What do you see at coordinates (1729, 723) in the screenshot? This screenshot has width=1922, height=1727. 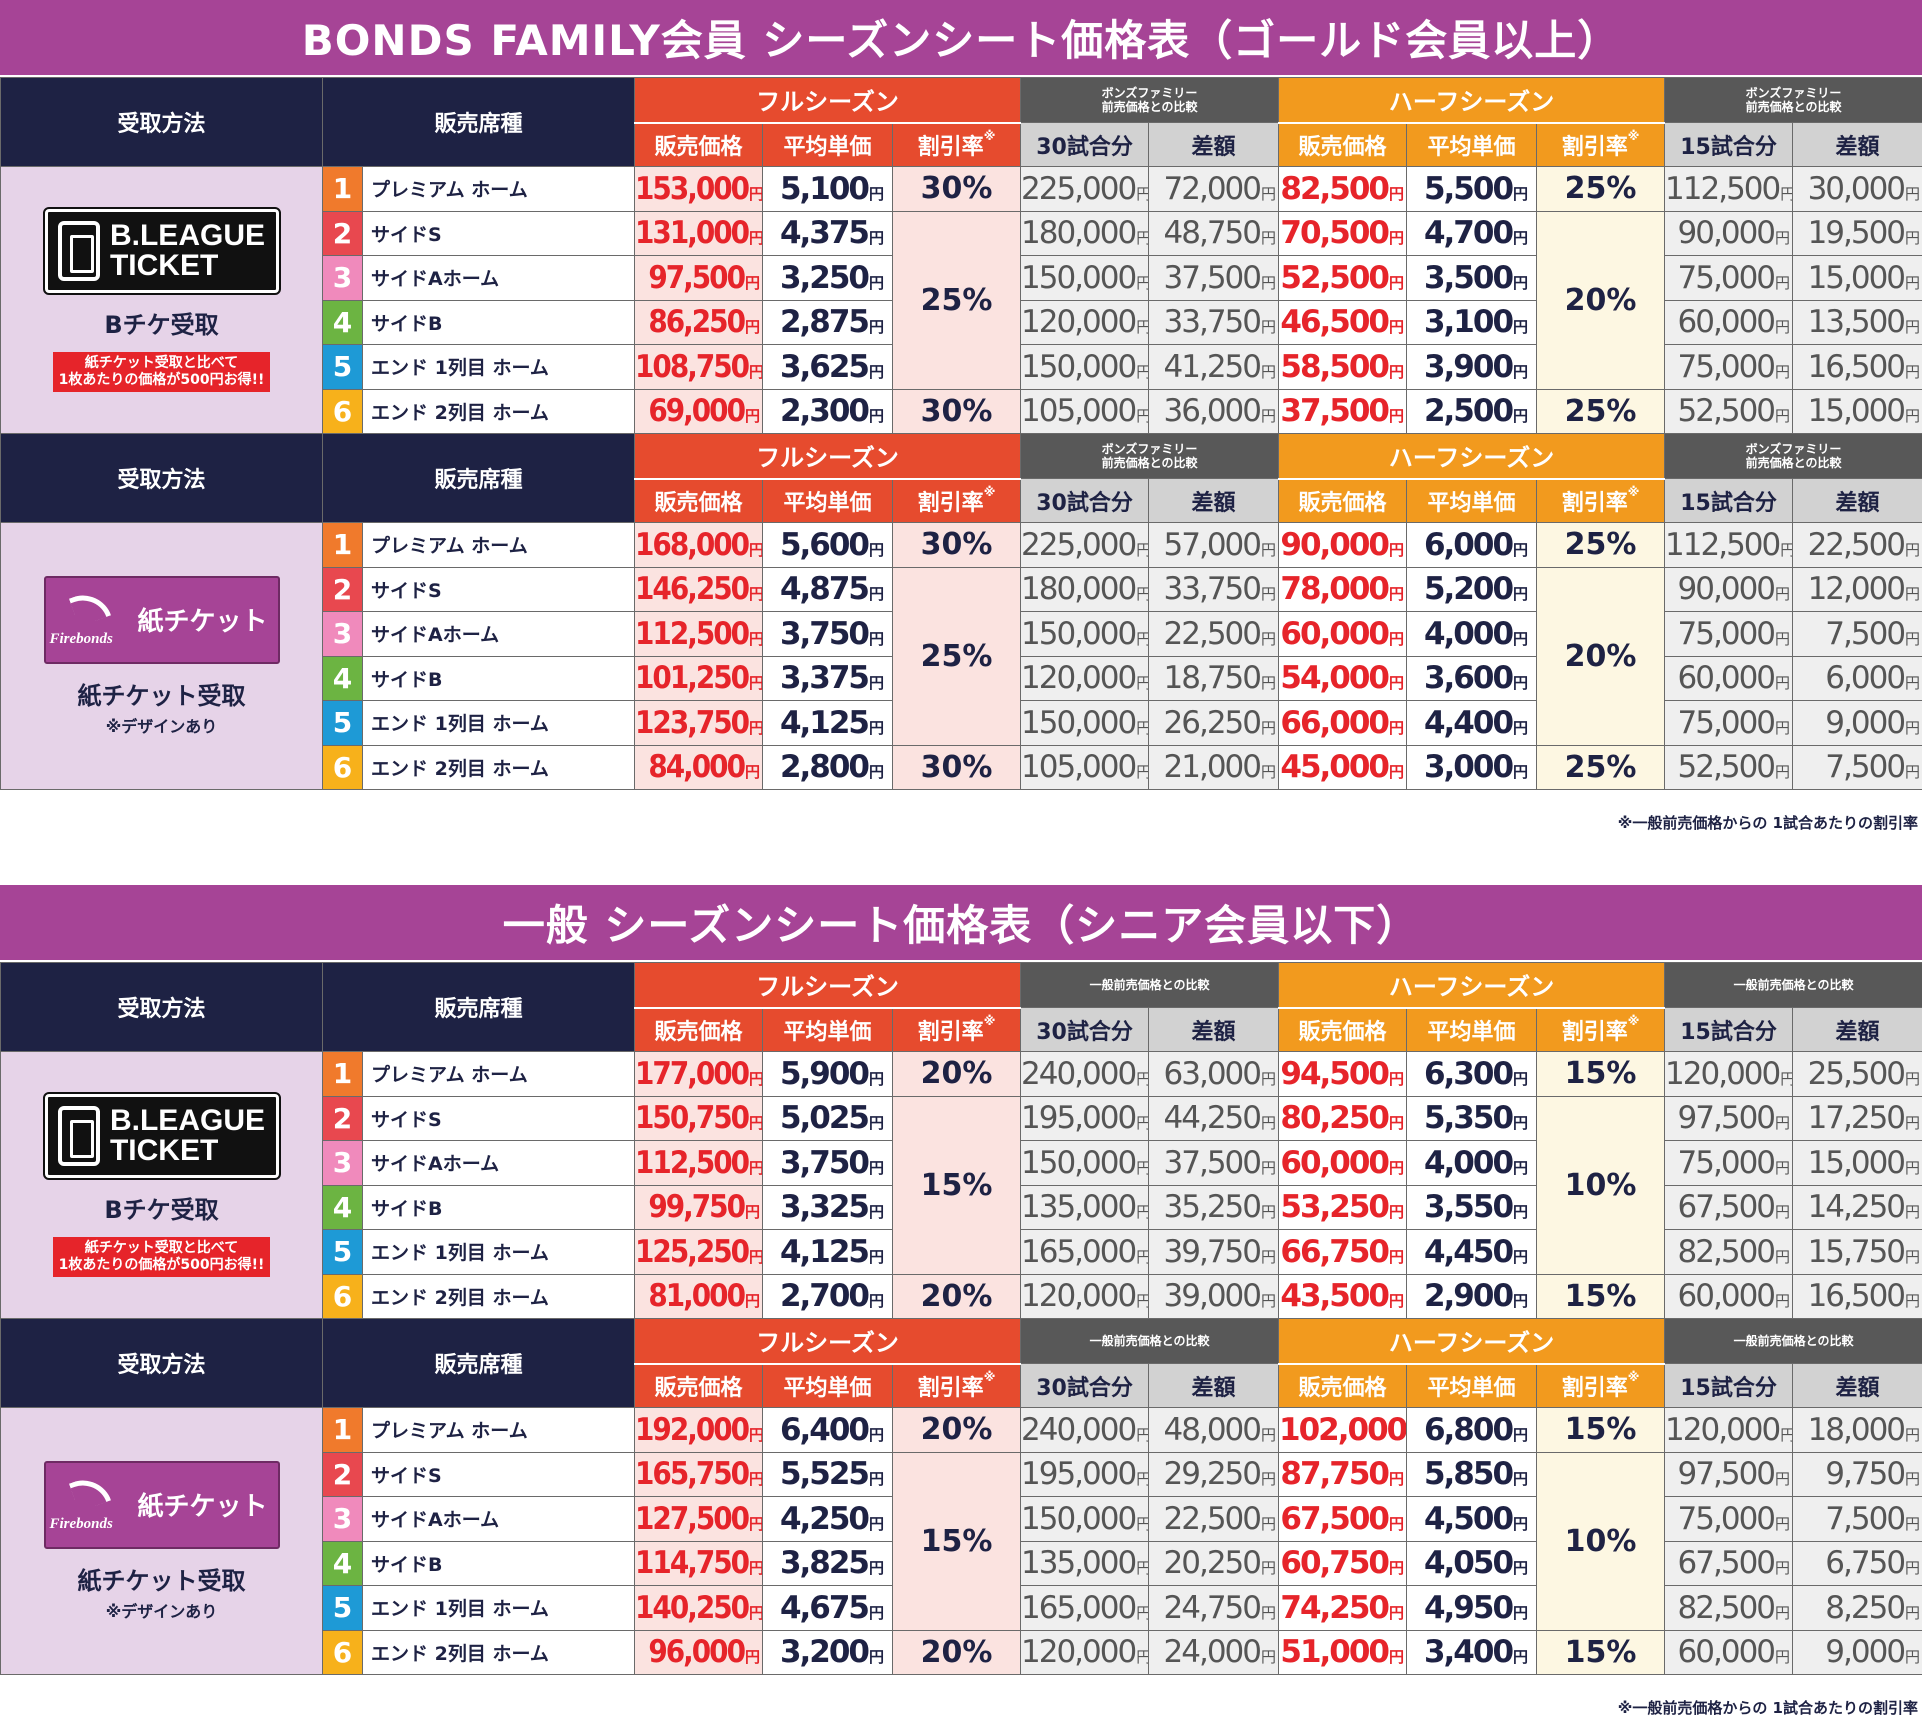 I see `half-15-games: 75,000円` at bounding box center [1729, 723].